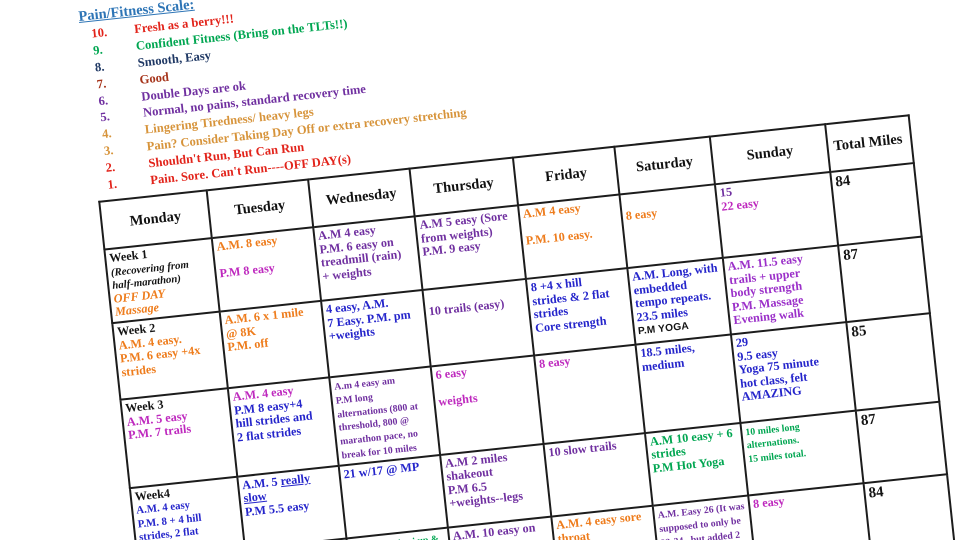 This screenshot has width=960, height=540. I want to click on cell-text: 15 miles total., so click(777, 457).